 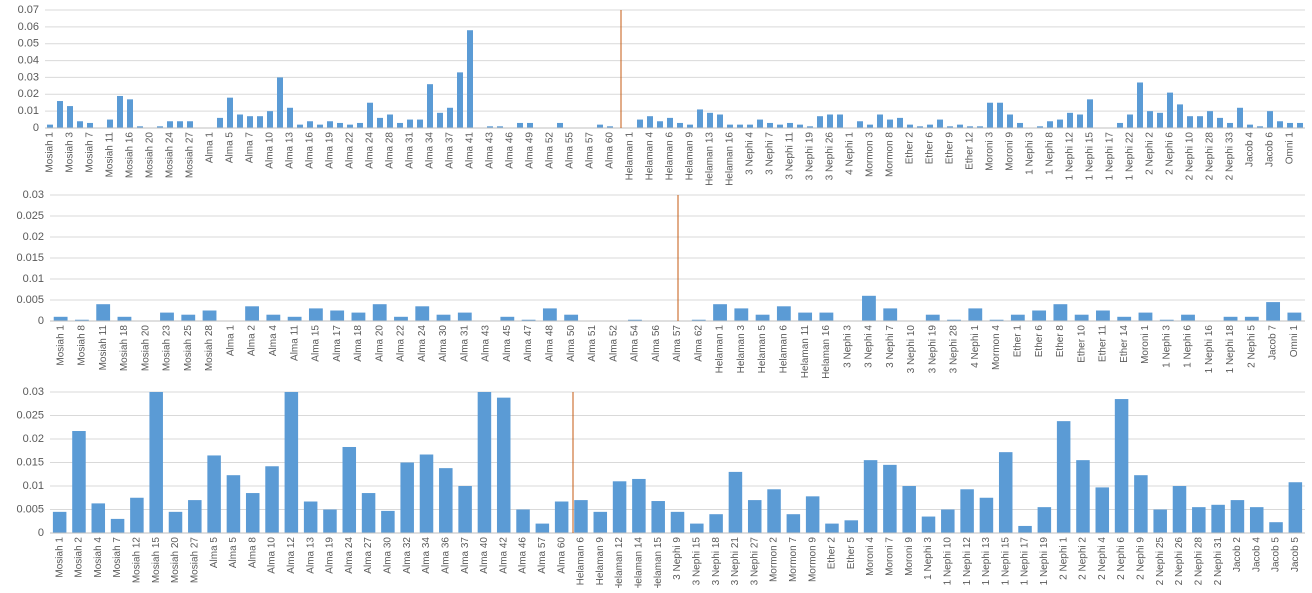 I want to click on x-tick-label: Jacob 4, so click(x=1256, y=554).